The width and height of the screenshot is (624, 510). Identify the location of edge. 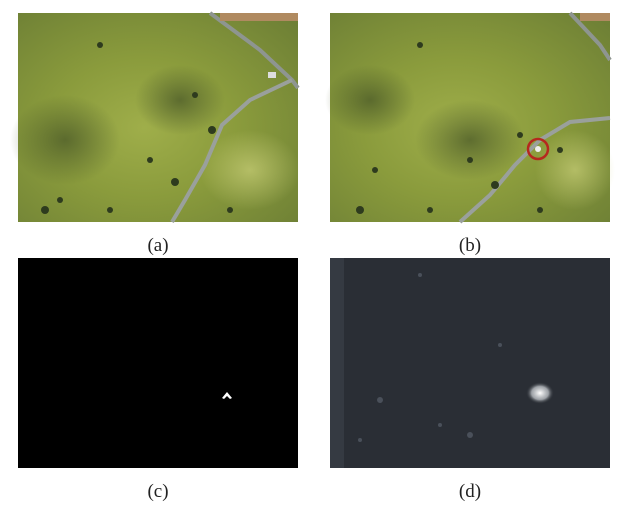
(337, 363).